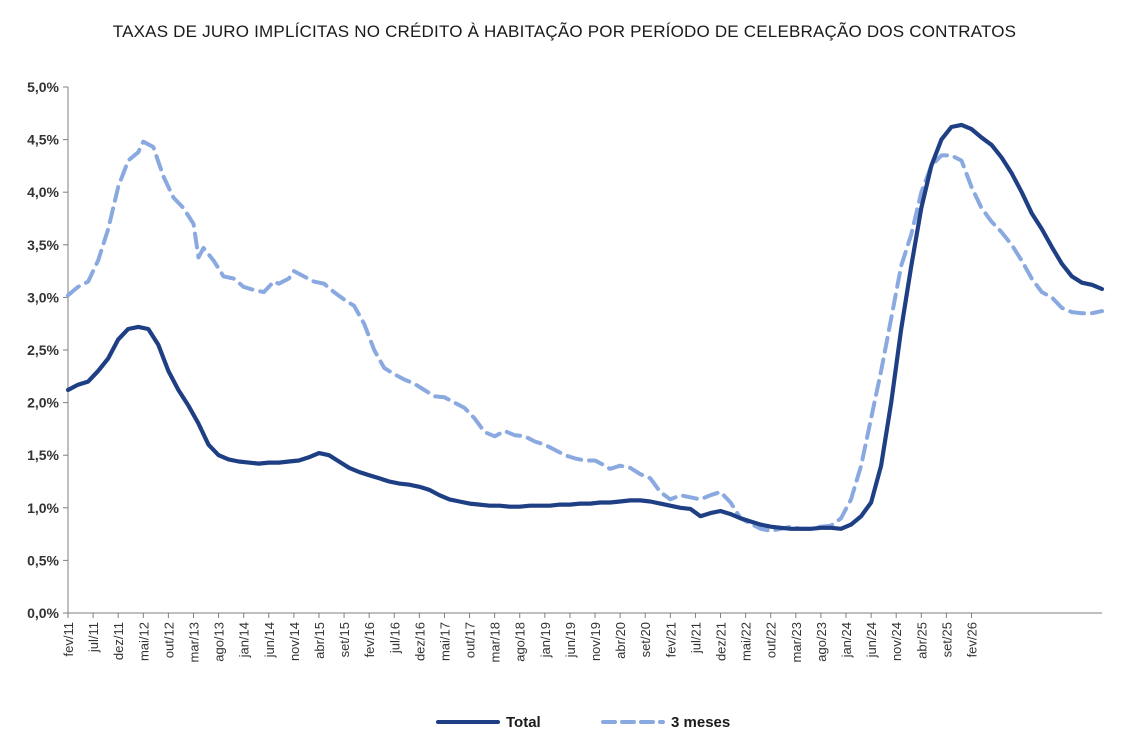  Describe the element at coordinates (43, 508) in the screenshot. I see `y-tick-label: 1,0%` at that location.